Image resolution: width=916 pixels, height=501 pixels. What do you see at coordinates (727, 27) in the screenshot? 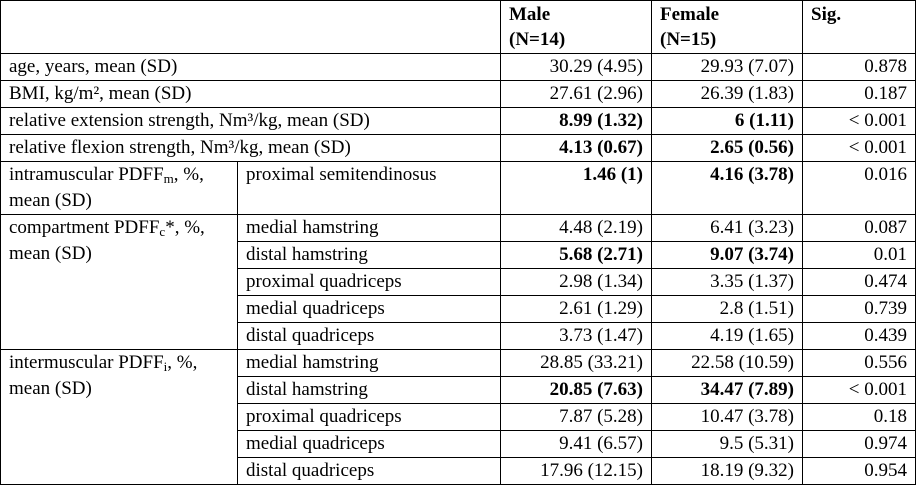
I see `header-cell: Female (N=15)` at bounding box center [727, 27].